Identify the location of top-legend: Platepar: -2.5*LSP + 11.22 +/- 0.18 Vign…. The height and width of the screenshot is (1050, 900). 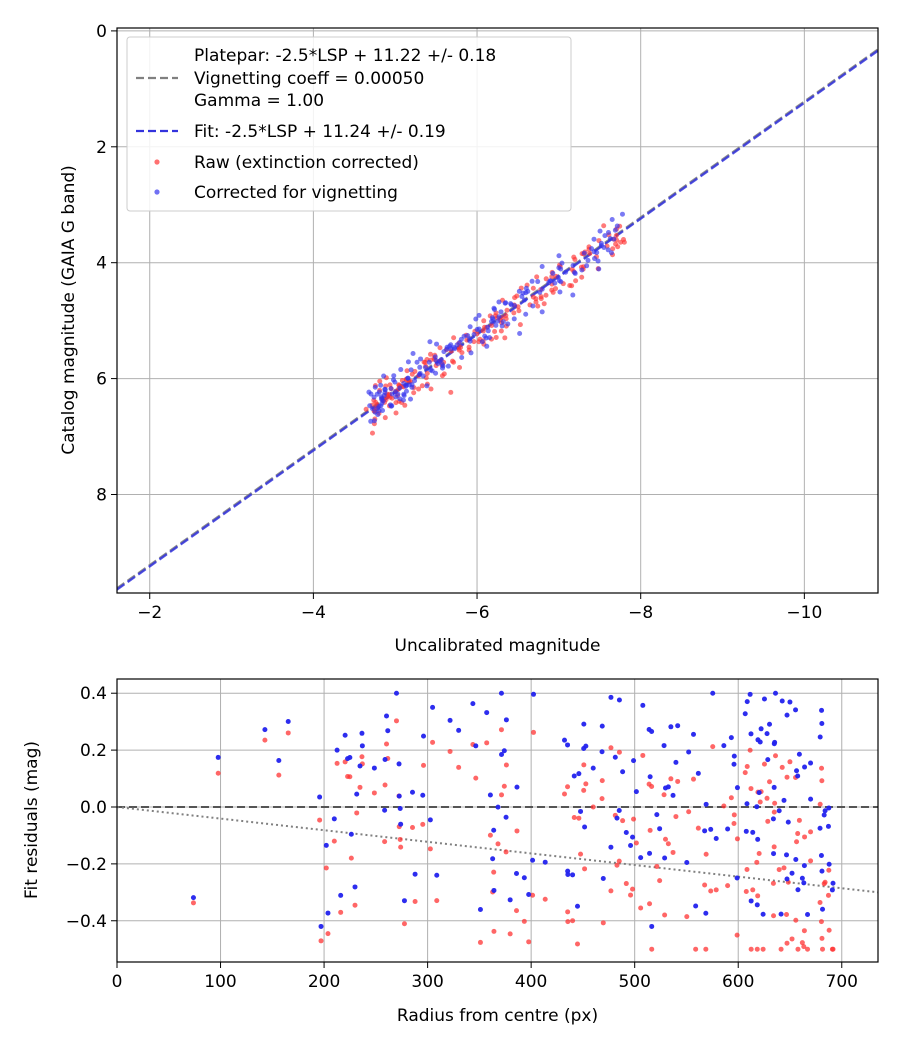
(349, 124).